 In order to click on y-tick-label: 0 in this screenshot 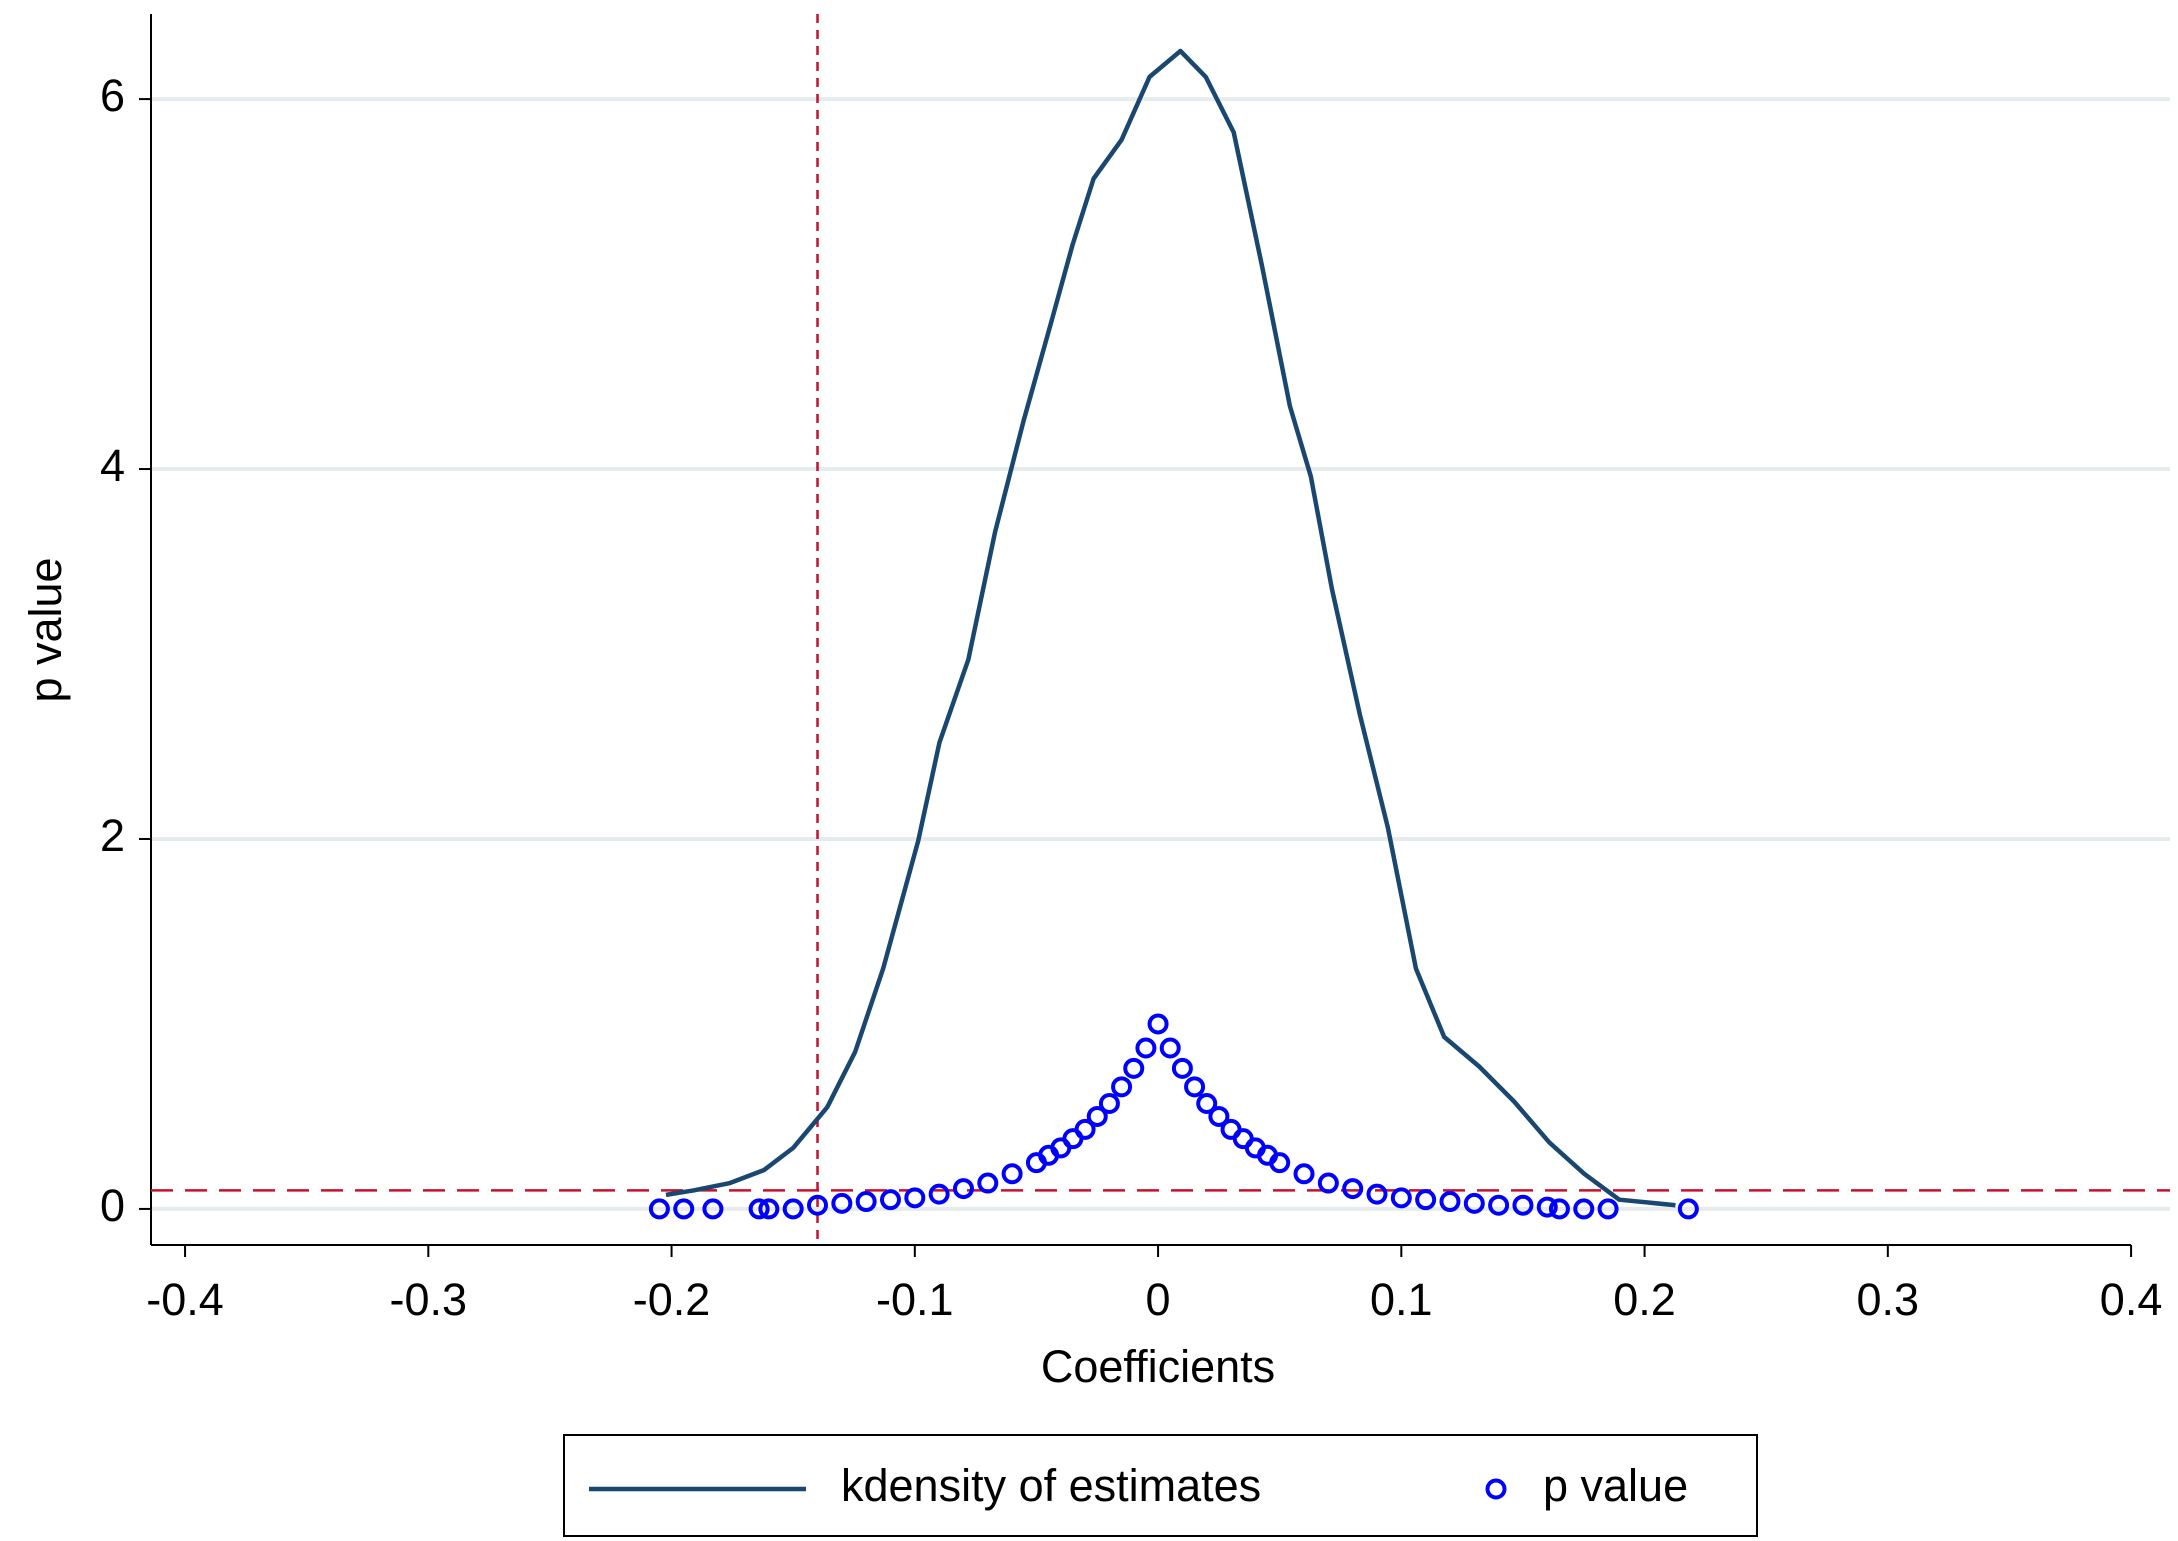, I will do `click(112, 1205)`.